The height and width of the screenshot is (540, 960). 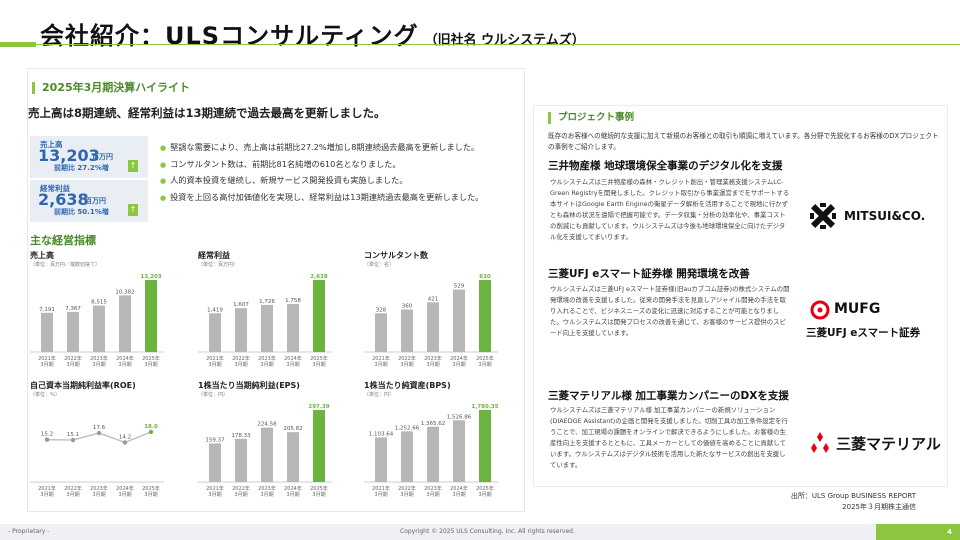 I want to click on mitsui-logo-text: MITSUI&CO., so click(x=885, y=216).